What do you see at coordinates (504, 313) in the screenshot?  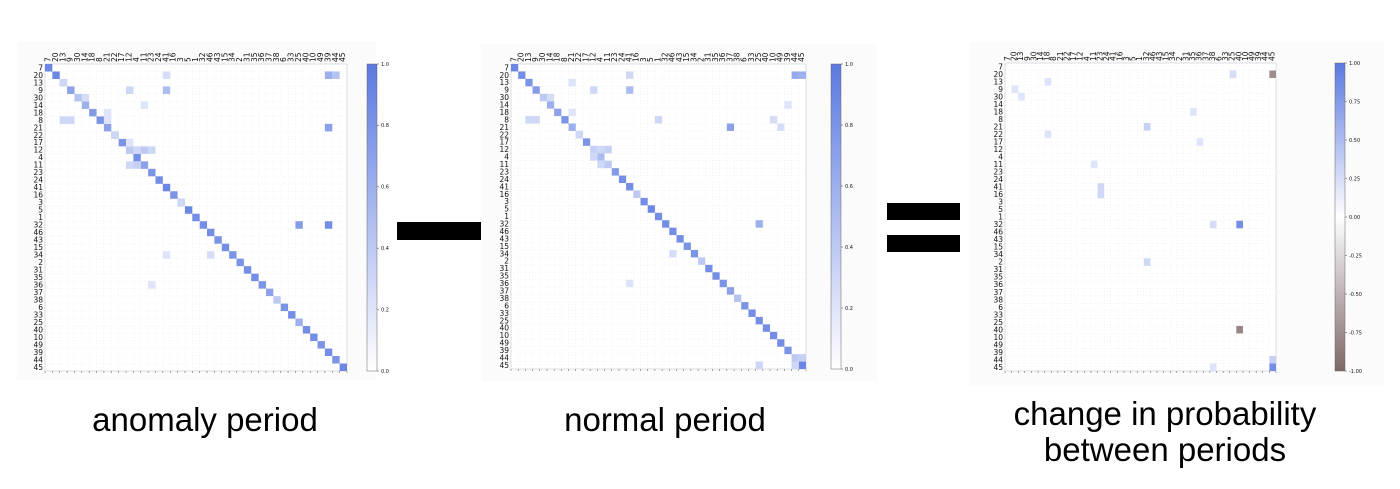 I see `normal-y-tick-label: 33` at bounding box center [504, 313].